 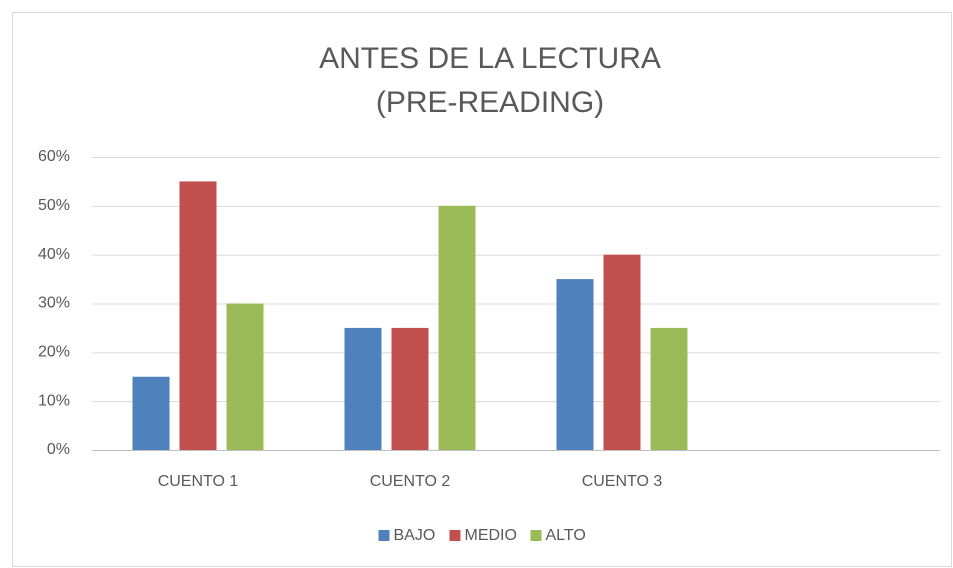 I want to click on x-tick-label: CUENTO 3, so click(x=622, y=481).